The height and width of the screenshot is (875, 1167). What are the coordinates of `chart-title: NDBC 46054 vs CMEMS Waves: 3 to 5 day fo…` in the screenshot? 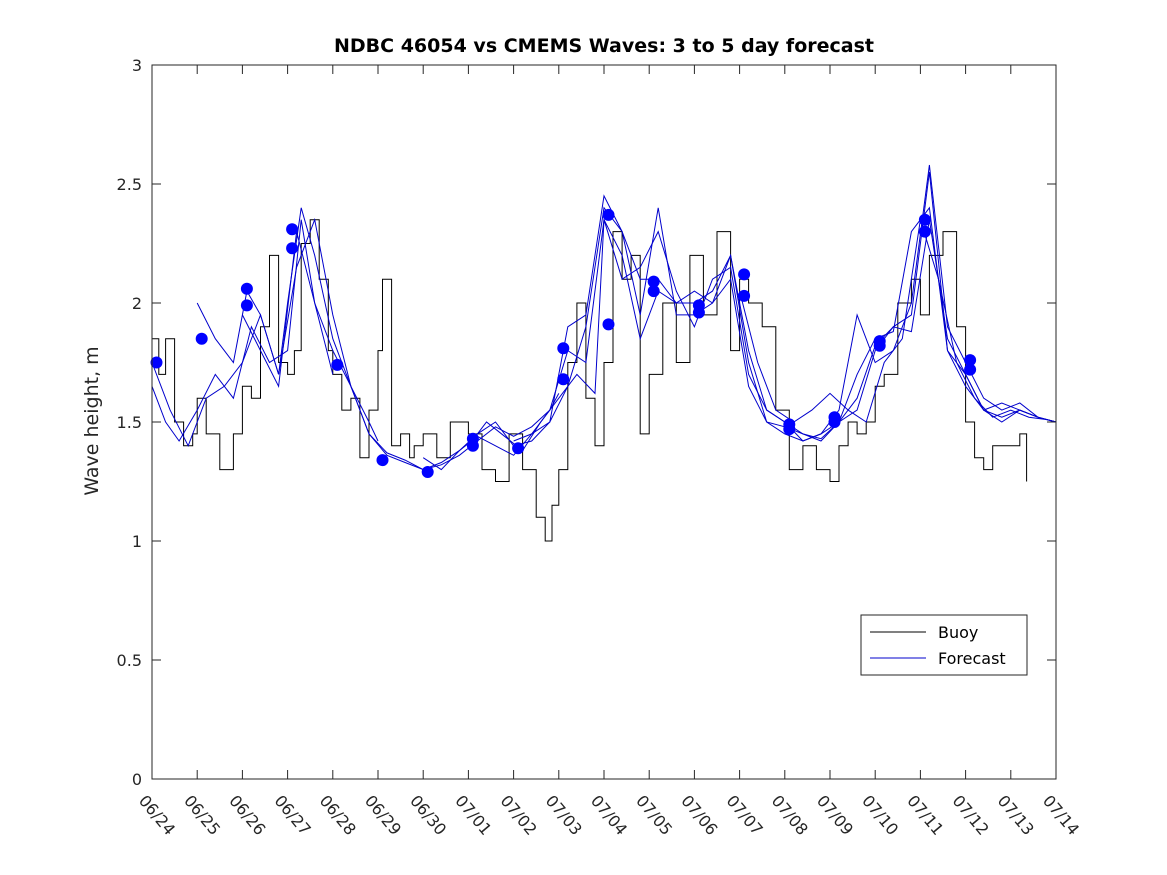 It's located at (604, 46).